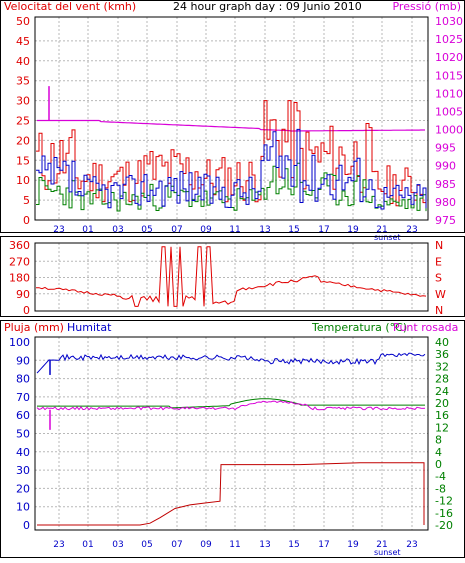  Describe the element at coordinates (425, 327) in the screenshot. I see `dewpoint-axis-label: Punt rosada` at that location.